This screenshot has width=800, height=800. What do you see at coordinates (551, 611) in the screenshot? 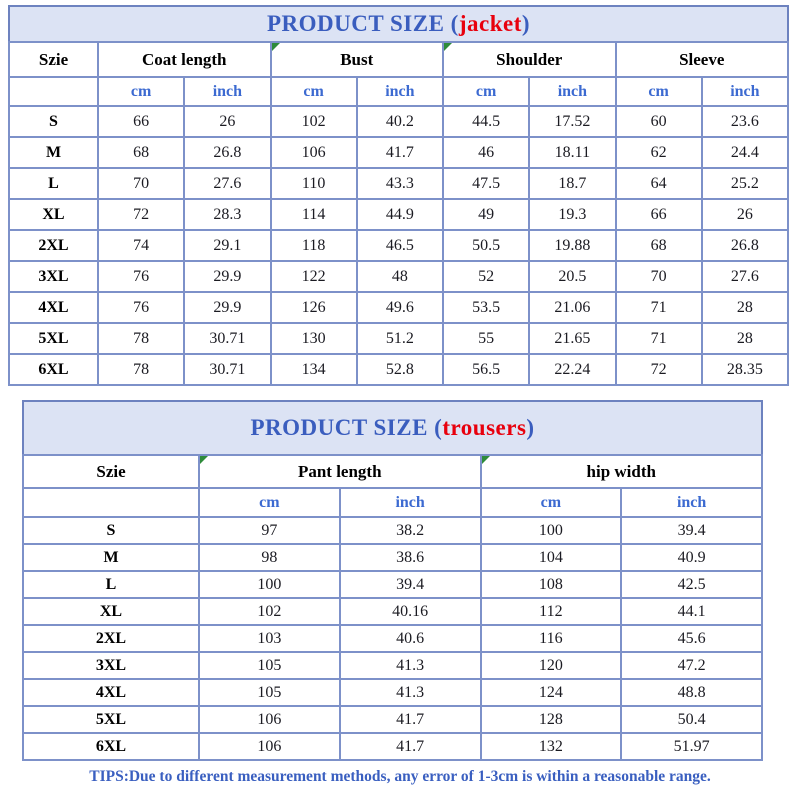
I see `measurement-value: 112` at bounding box center [551, 611].